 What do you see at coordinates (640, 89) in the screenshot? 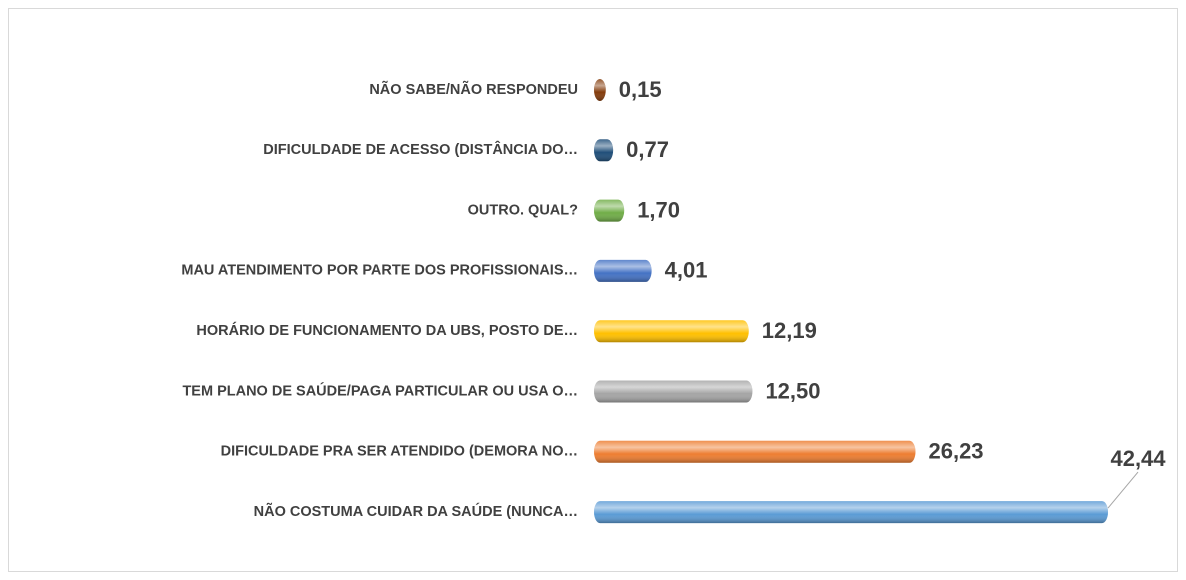
I see `value-label: 0,15` at bounding box center [640, 89].